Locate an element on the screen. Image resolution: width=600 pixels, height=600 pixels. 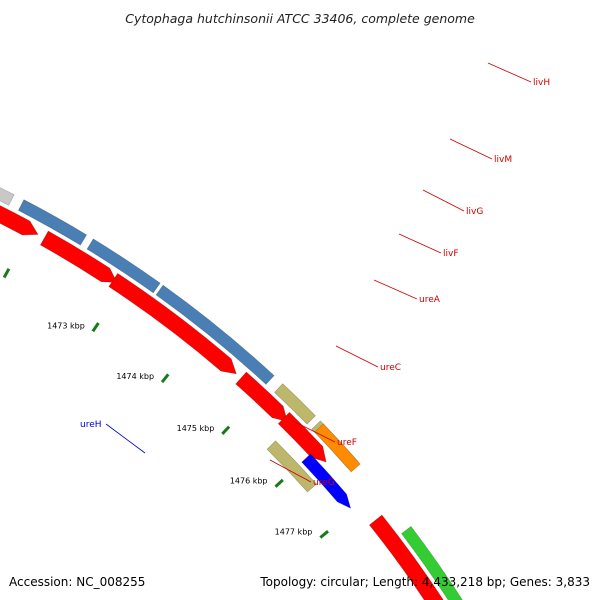
gene-label-urea: ureA is located at coordinates (430, 300).